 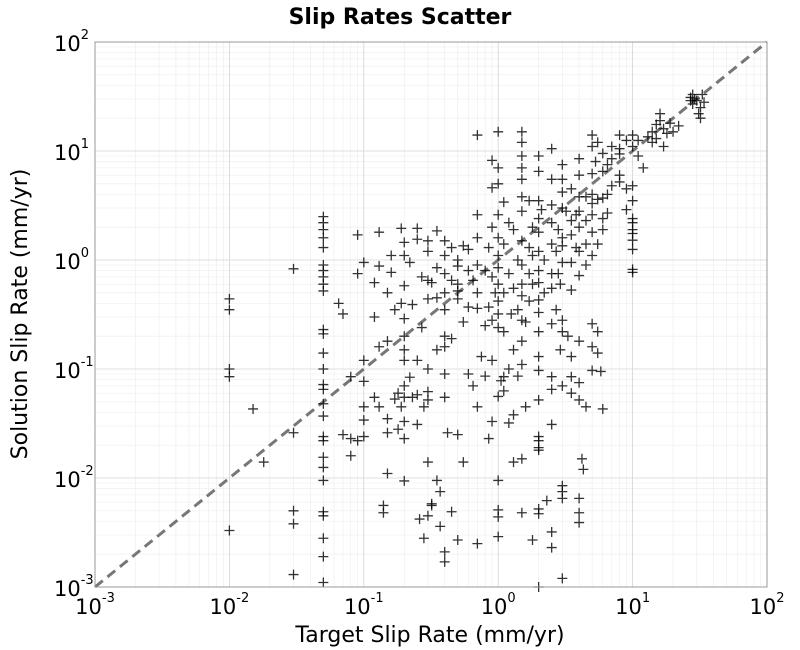 What do you see at coordinates (20, 314) in the screenshot?
I see `y-axis-label: Solution Slip Rate (mm/yr)` at bounding box center [20, 314].